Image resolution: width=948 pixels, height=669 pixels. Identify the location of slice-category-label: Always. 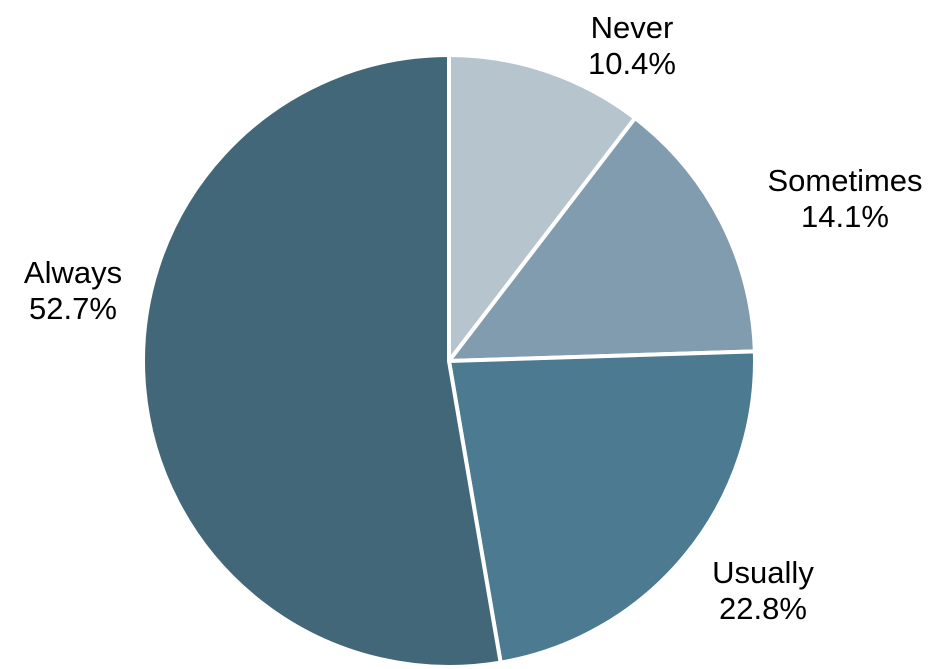
(73, 272).